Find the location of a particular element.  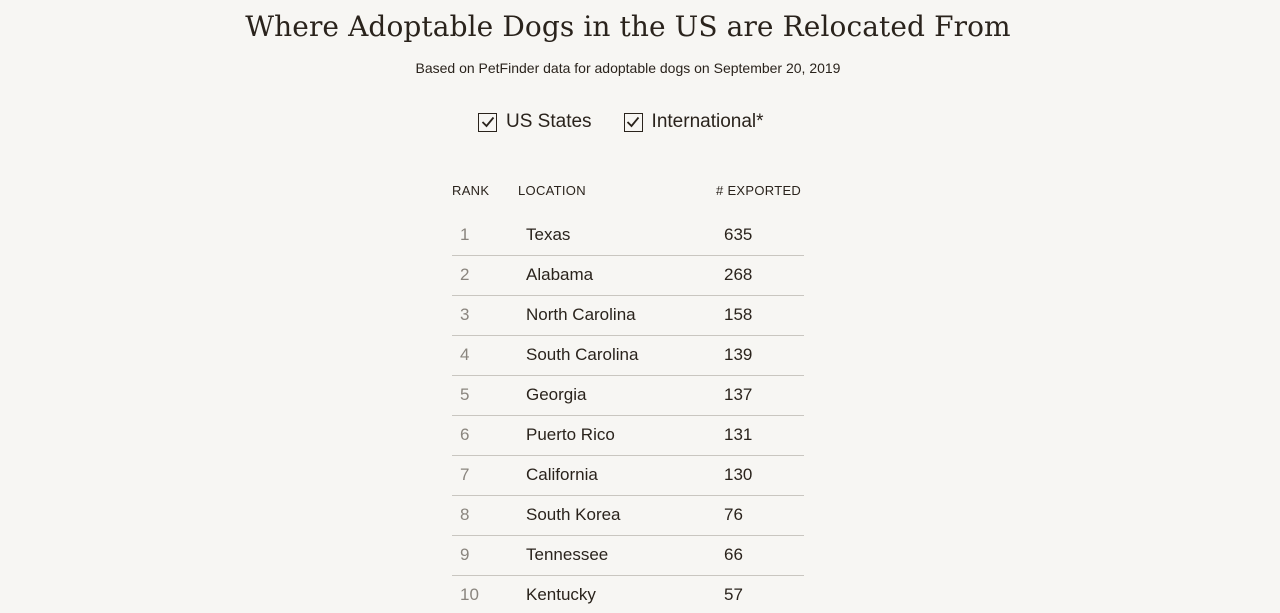

exported-count-cell: 139 is located at coordinates (738, 354).